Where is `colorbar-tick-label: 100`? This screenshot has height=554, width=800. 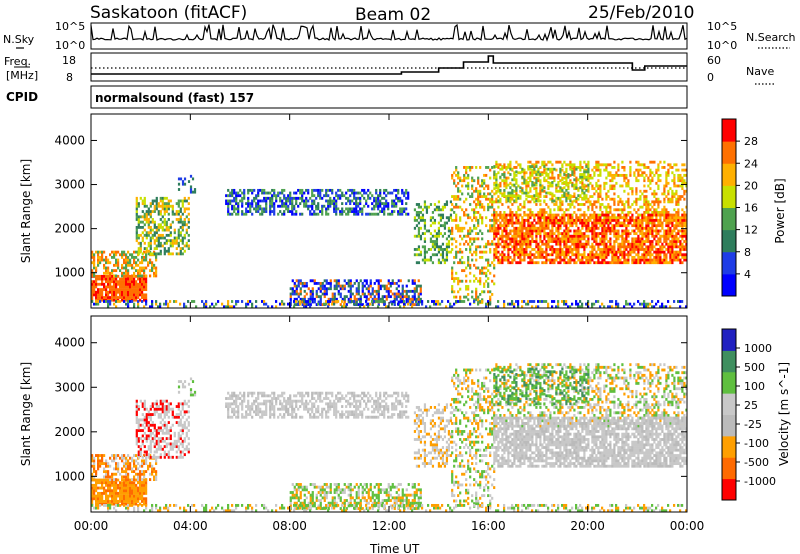 colorbar-tick-label: 100 is located at coordinates (754, 386).